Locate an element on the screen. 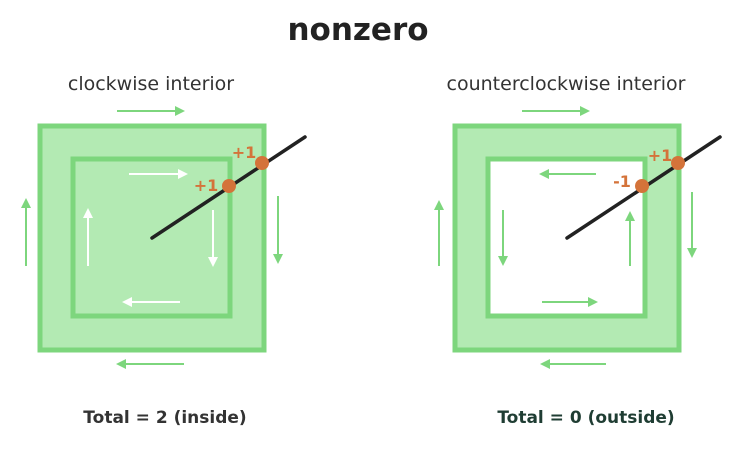 This screenshot has width=731, height=451. right-crossing-label-outer: +1 is located at coordinates (660, 155).